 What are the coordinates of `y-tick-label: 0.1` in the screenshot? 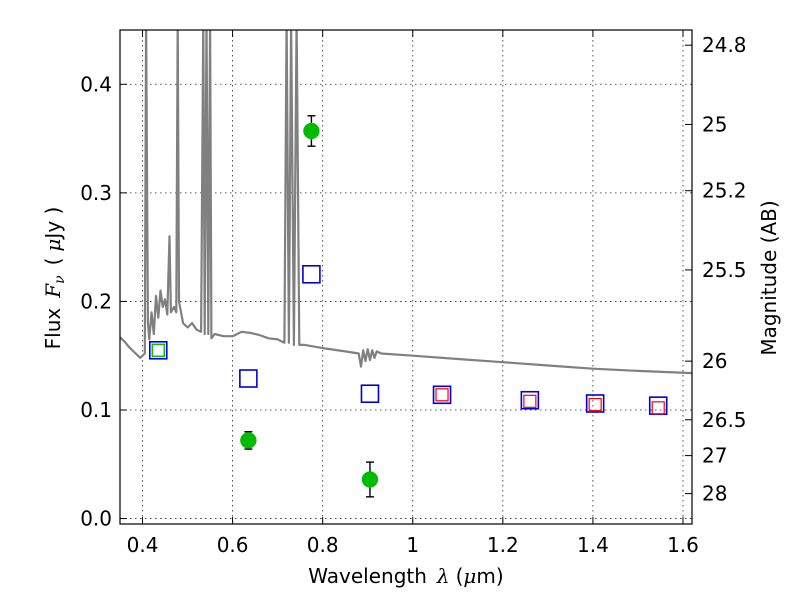 It's located at (96, 410).